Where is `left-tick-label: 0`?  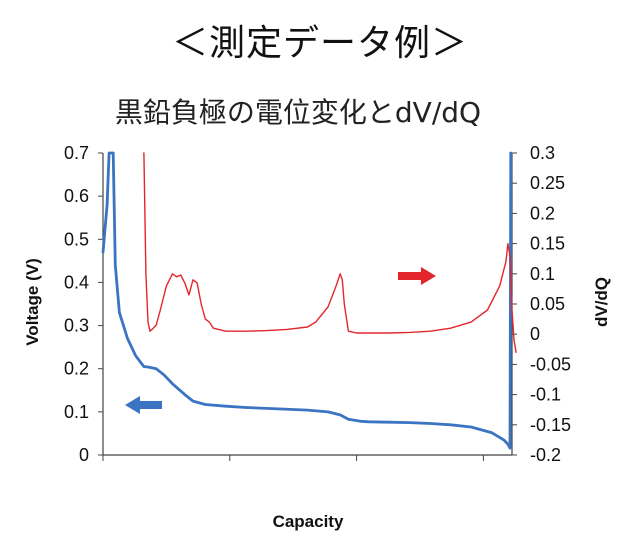 left-tick-label: 0 is located at coordinates (84, 455).